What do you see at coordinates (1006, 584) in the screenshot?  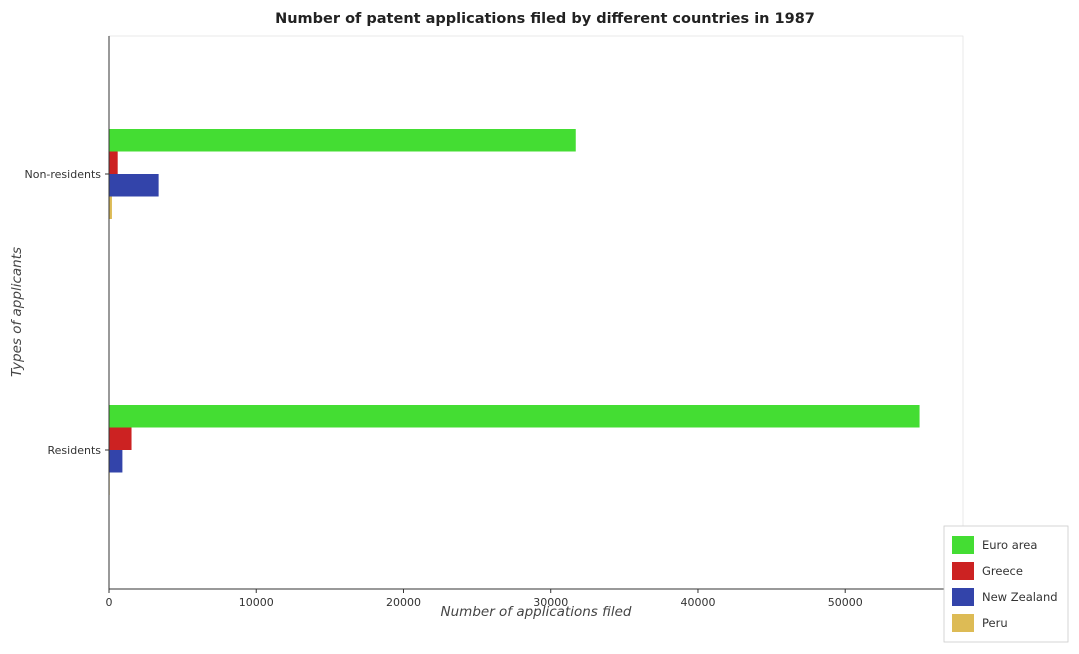 I see `legend: Euro area Greece New Zealand Peru` at bounding box center [1006, 584].